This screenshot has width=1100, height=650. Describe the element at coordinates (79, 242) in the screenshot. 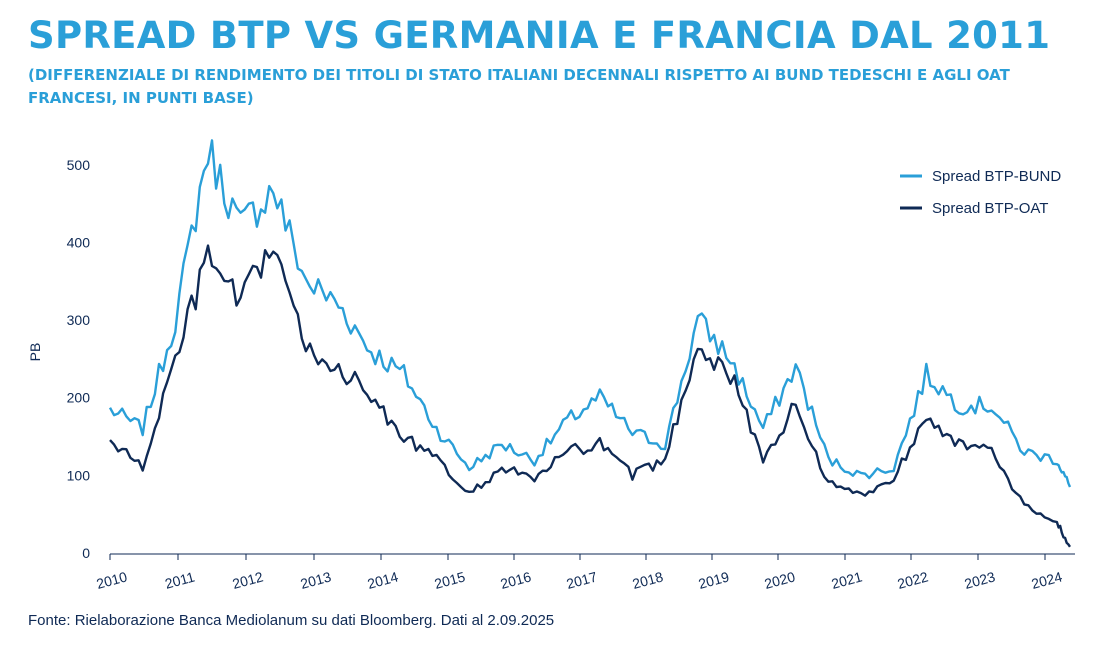

I see `y-tick-label: 400` at that location.